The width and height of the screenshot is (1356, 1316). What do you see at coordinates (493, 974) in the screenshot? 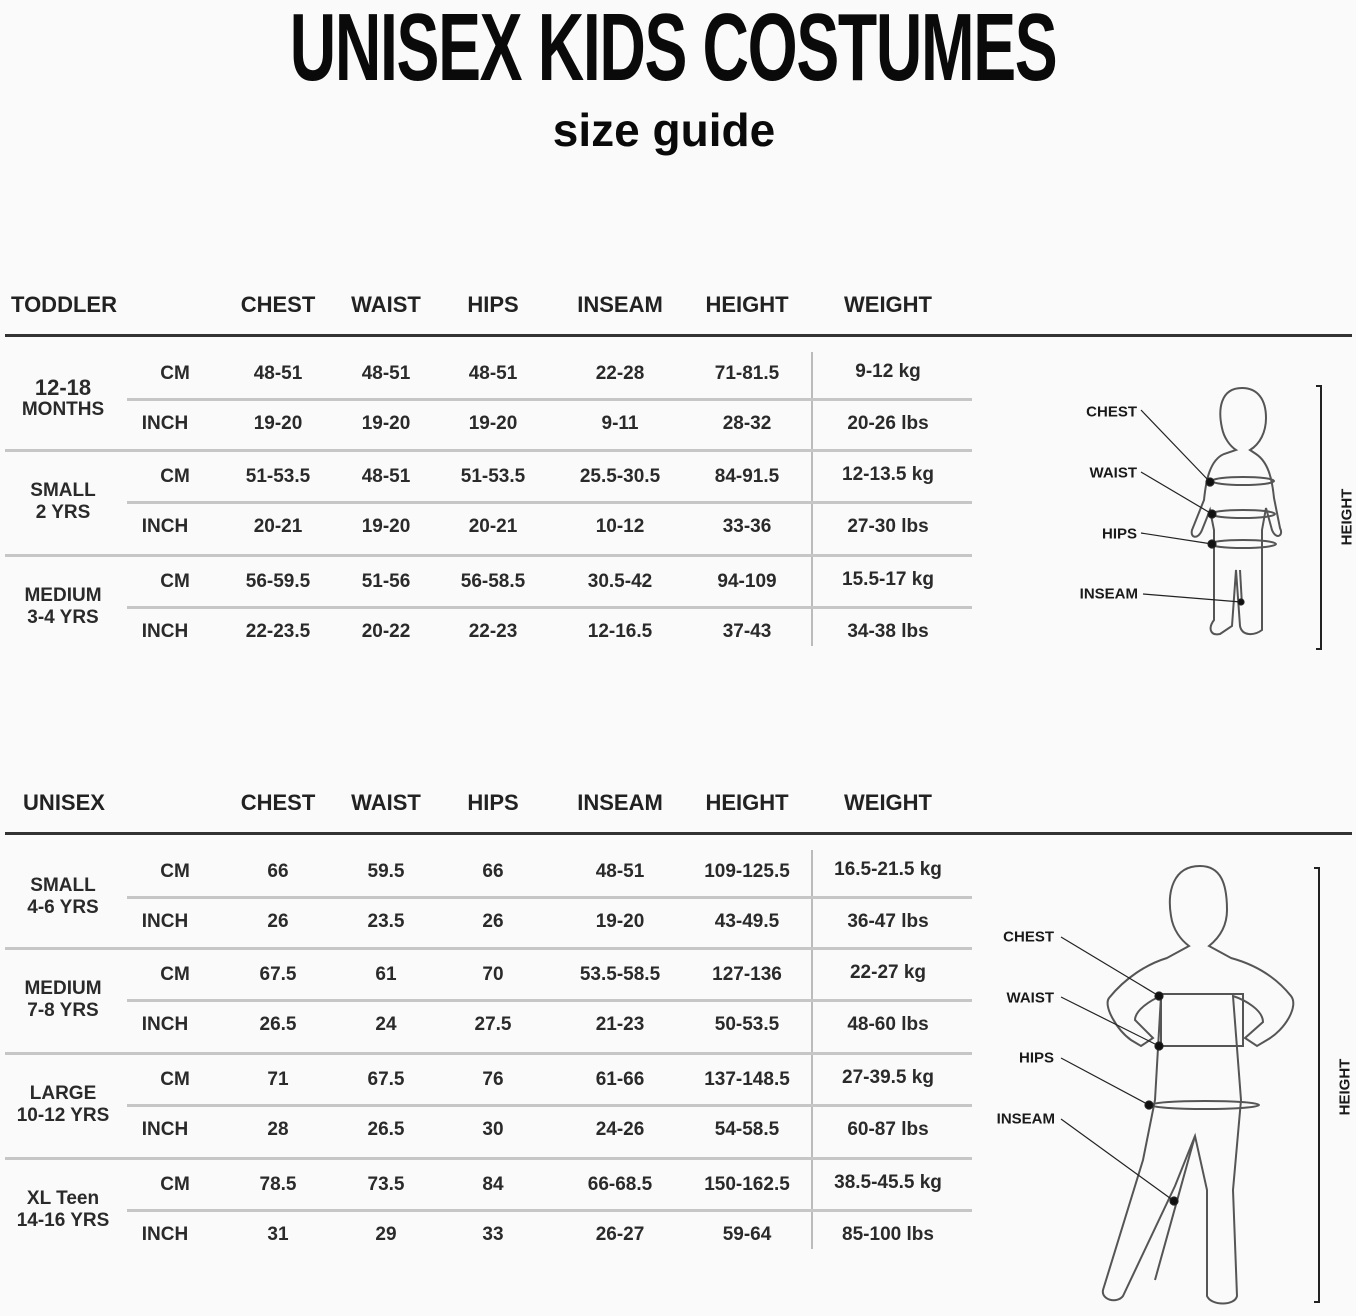
I see `cell-cm-hips: 70` at bounding box center [493, 974].